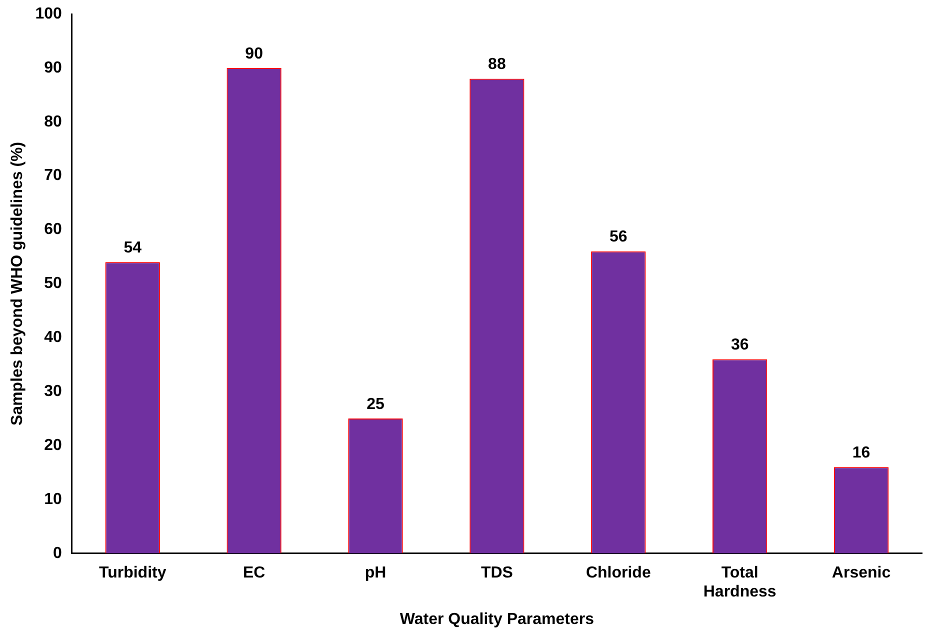 The height and width of the screenshot is (637, 928). I want to click on y-tick-label: 90, so click(53, 67).